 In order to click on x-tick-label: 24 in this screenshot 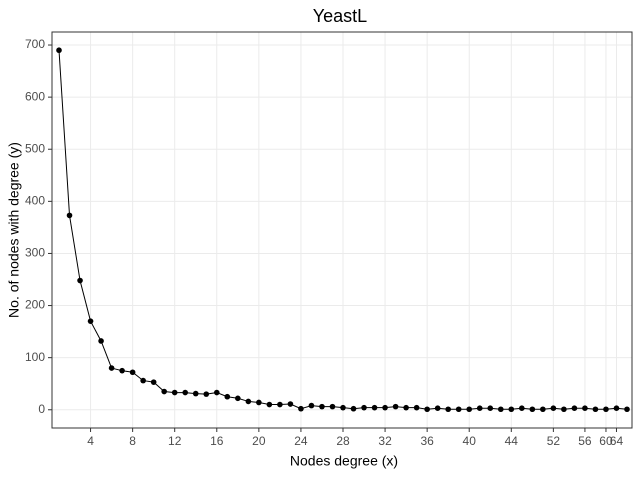, I will do `click(301, 441)`.